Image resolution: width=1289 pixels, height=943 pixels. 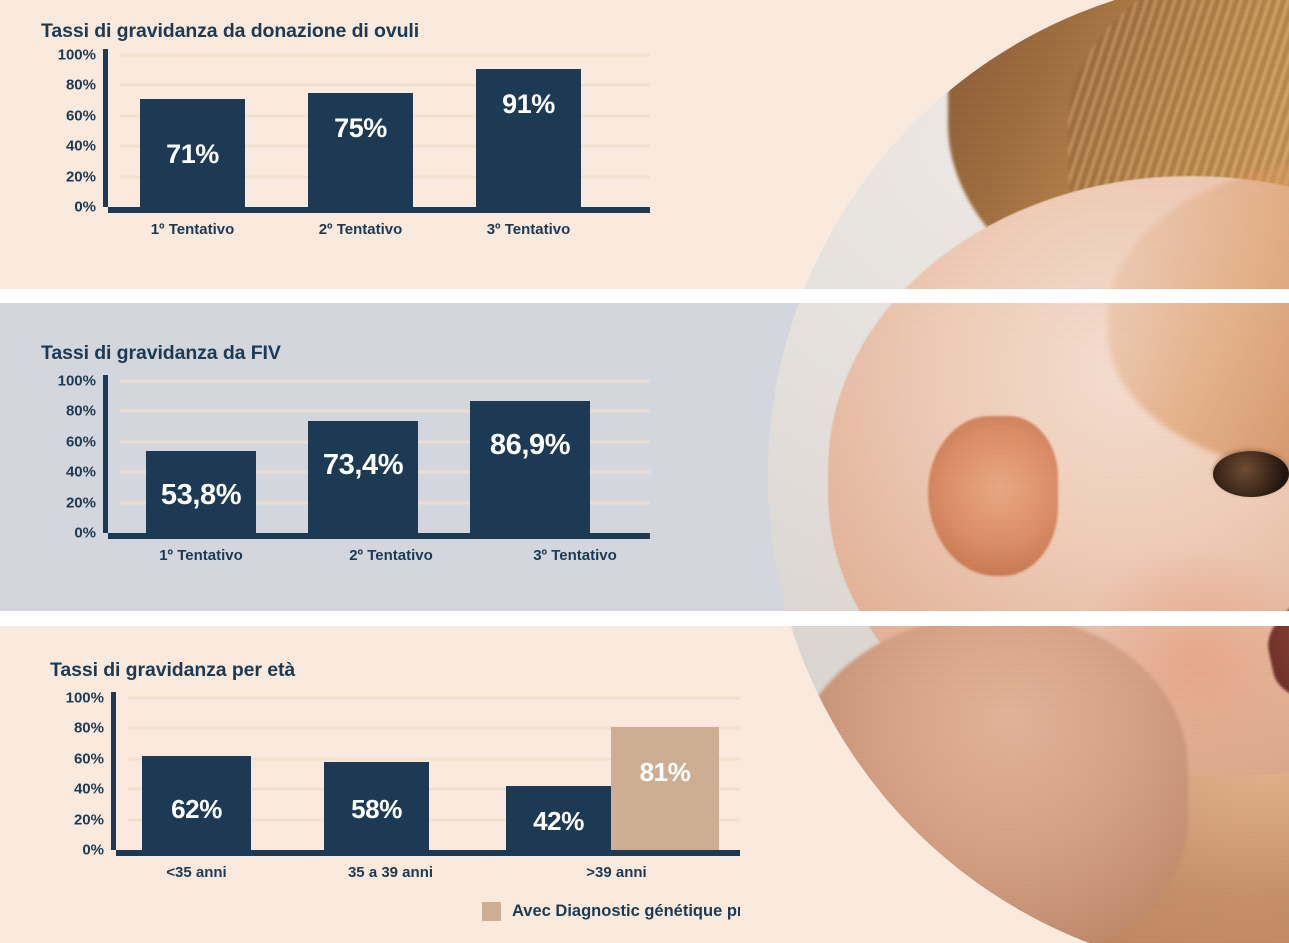 I want to click on bar-chart1-attempt3: 91%, so click(x=528, y=137).